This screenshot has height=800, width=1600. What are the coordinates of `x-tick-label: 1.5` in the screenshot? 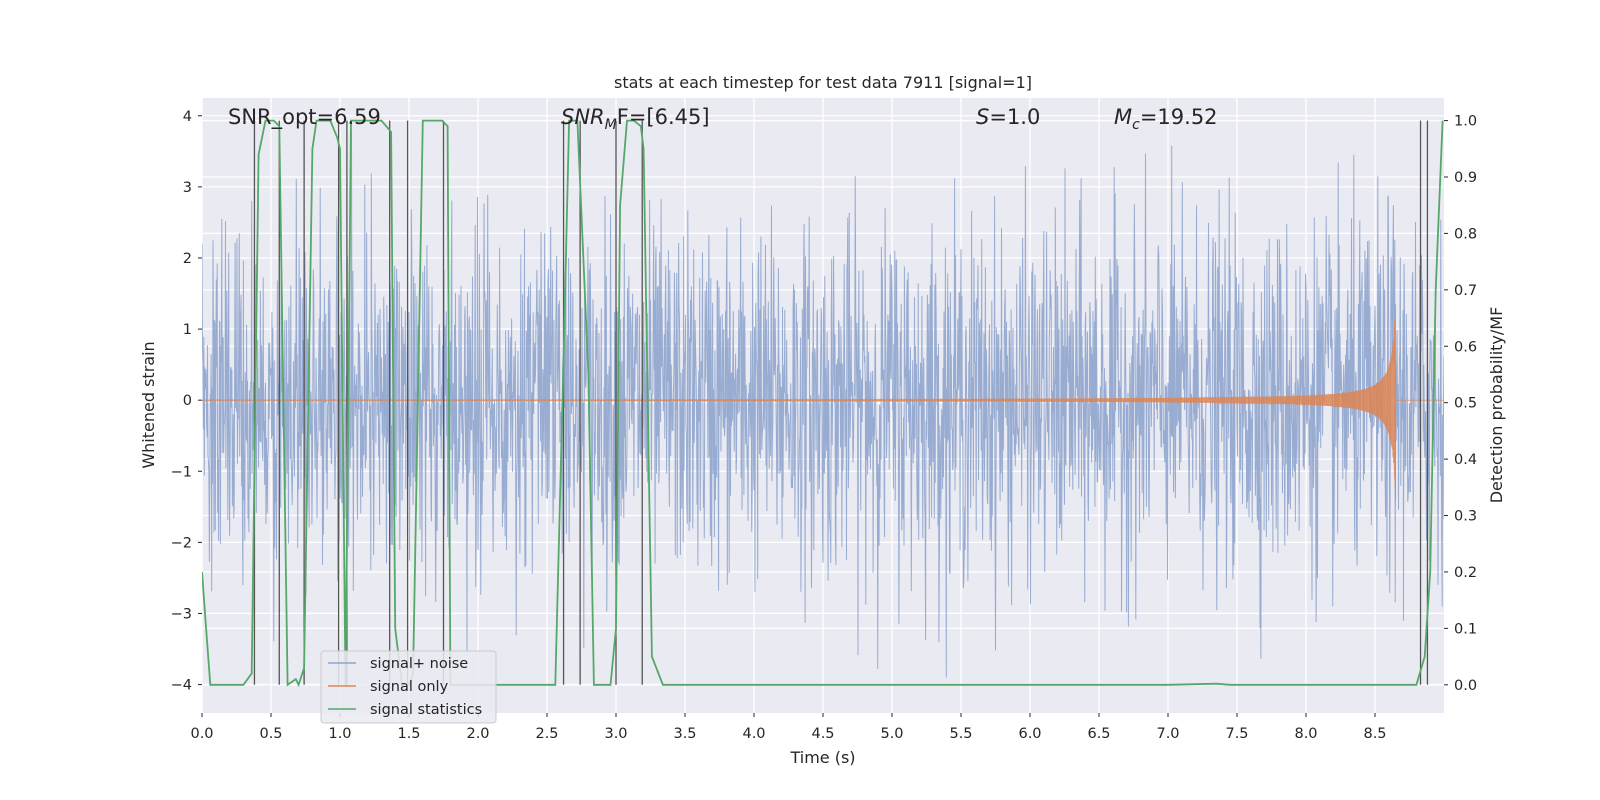 It's located at (408, 734).